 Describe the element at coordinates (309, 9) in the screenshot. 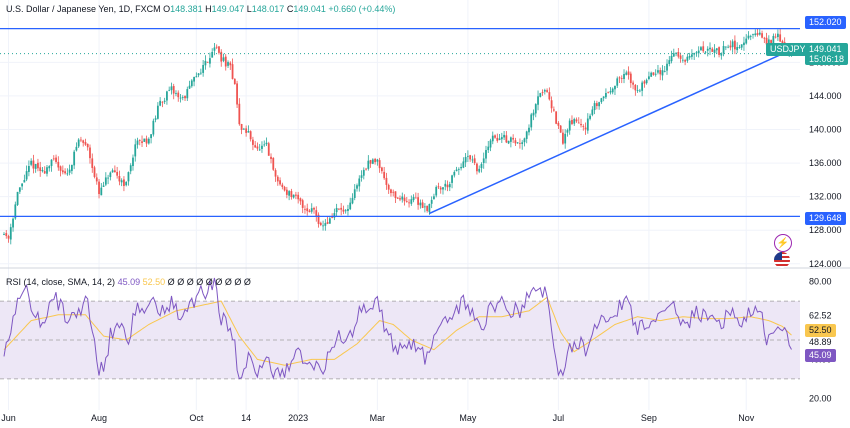

I see `close-value: 149.041` at that location.